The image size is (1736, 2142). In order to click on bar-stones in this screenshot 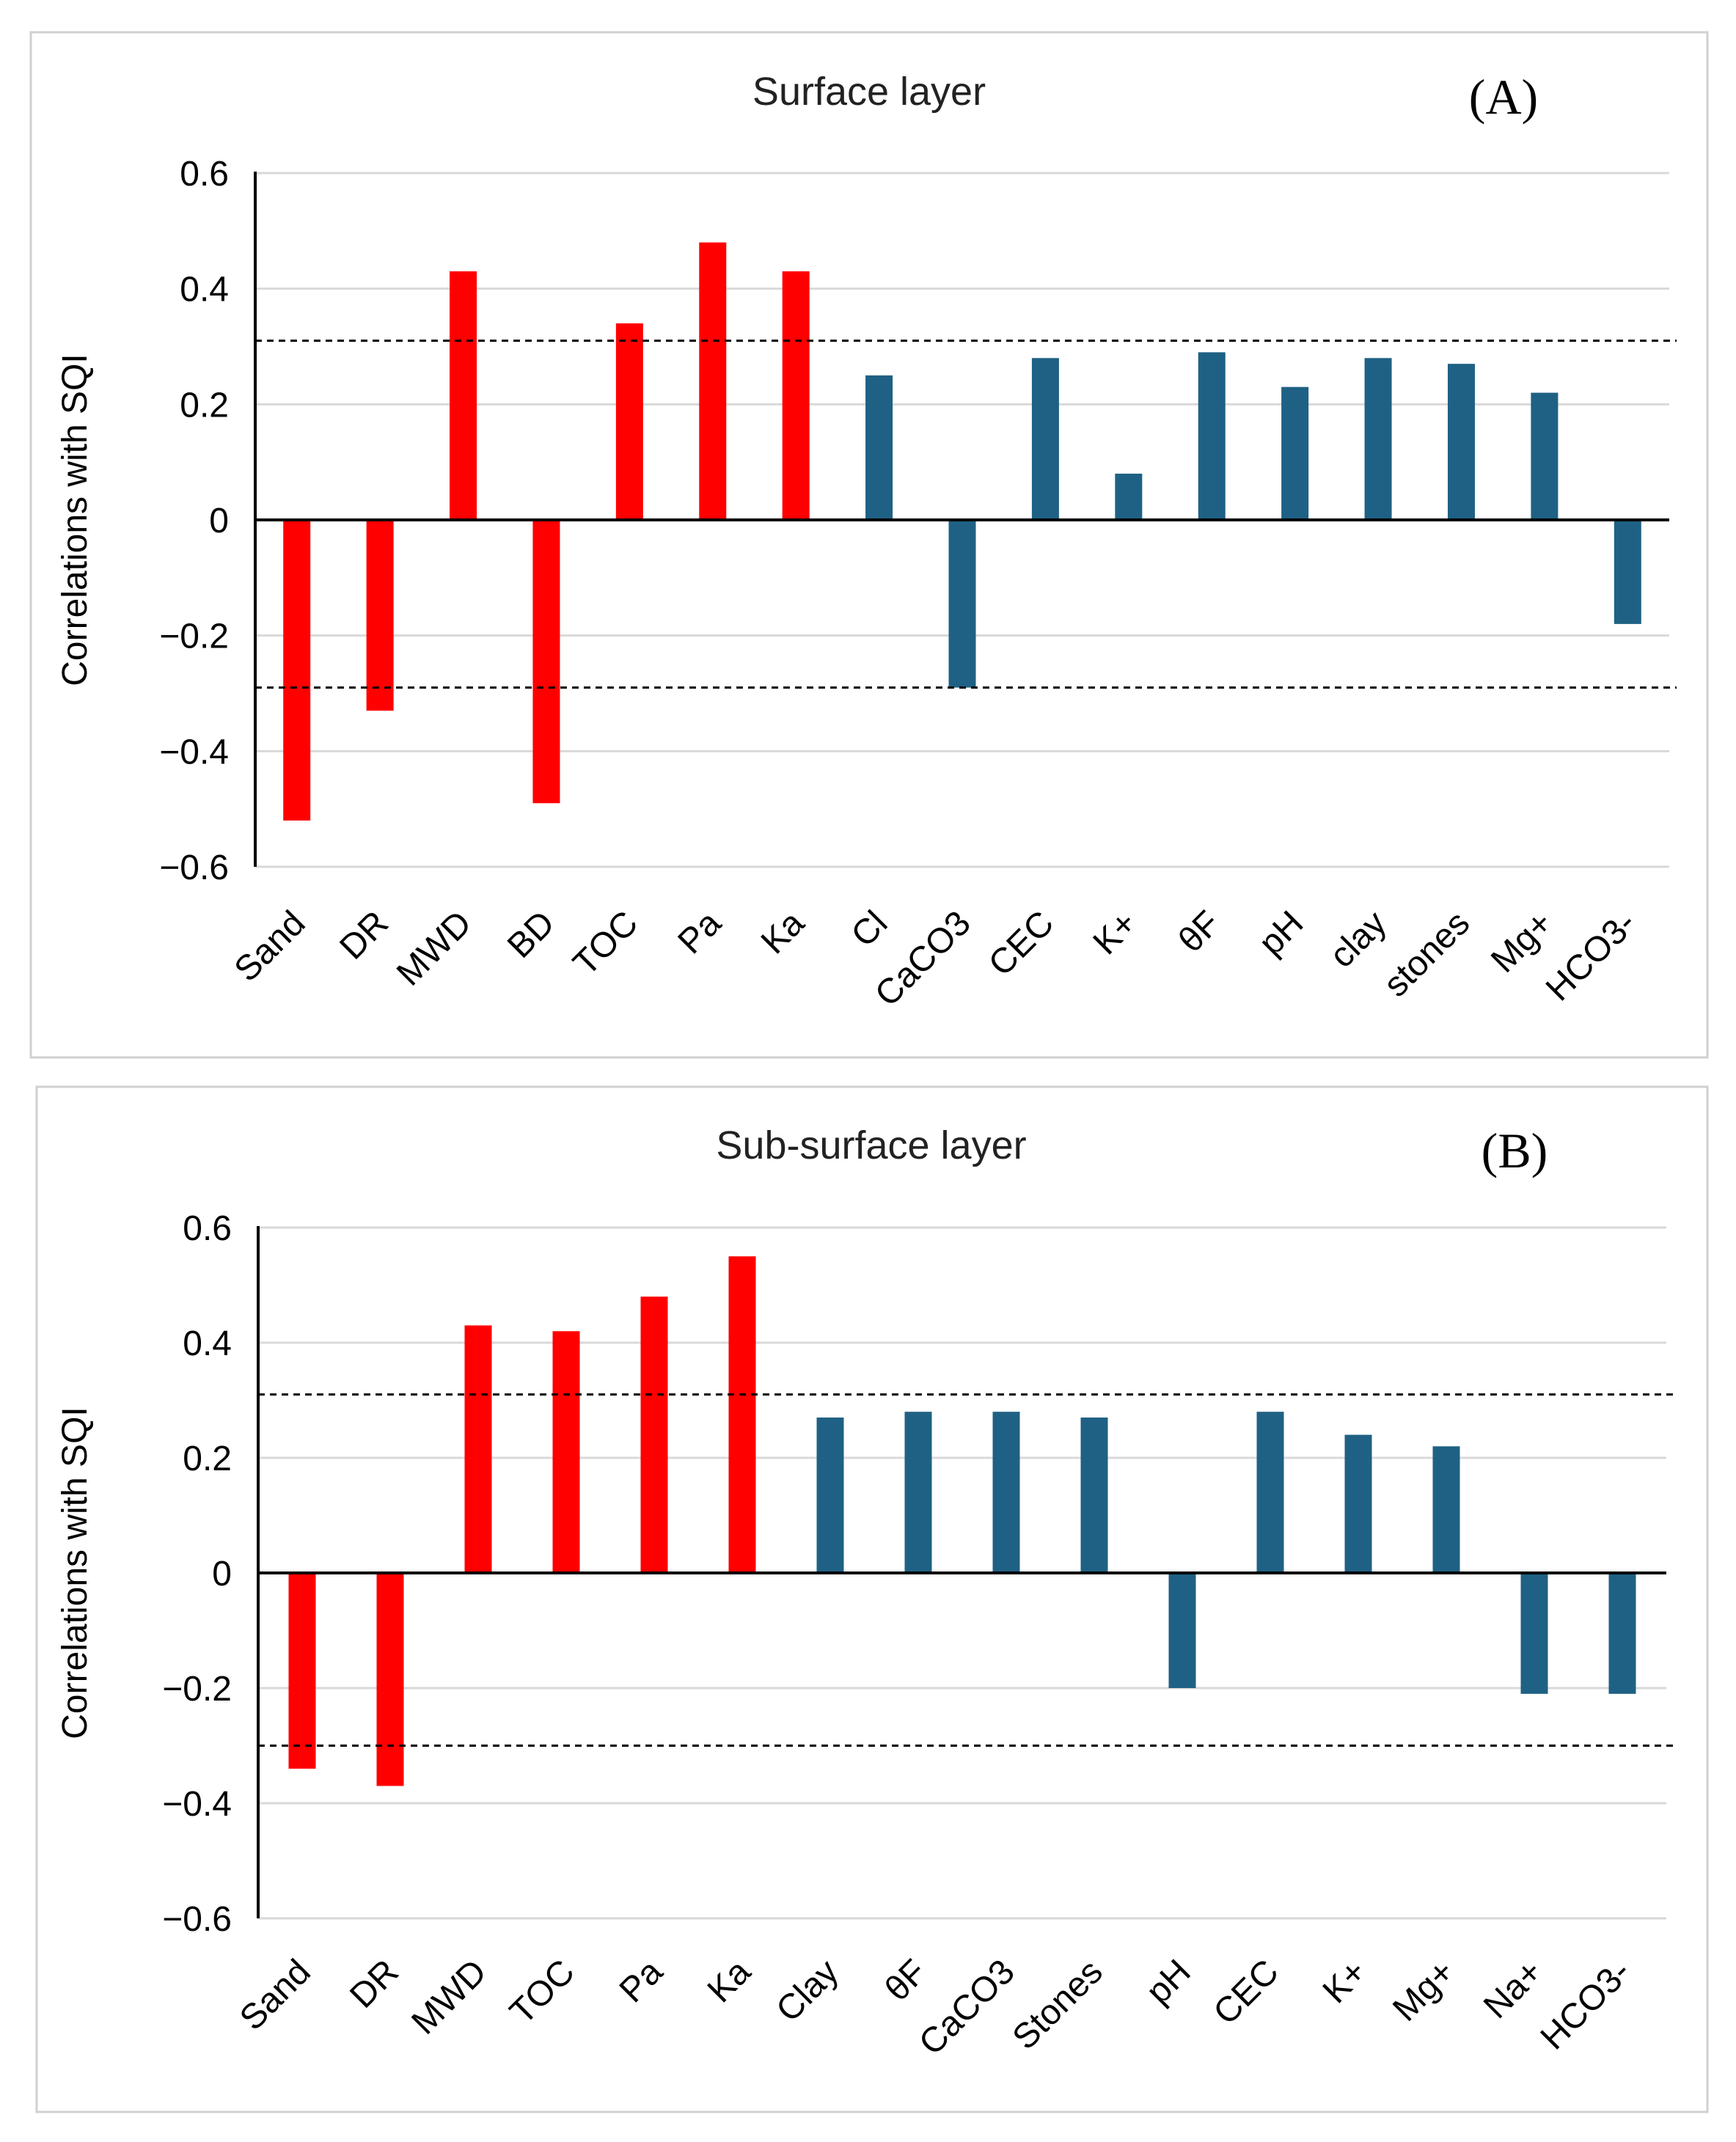, I will do `click(1461, 442)`.